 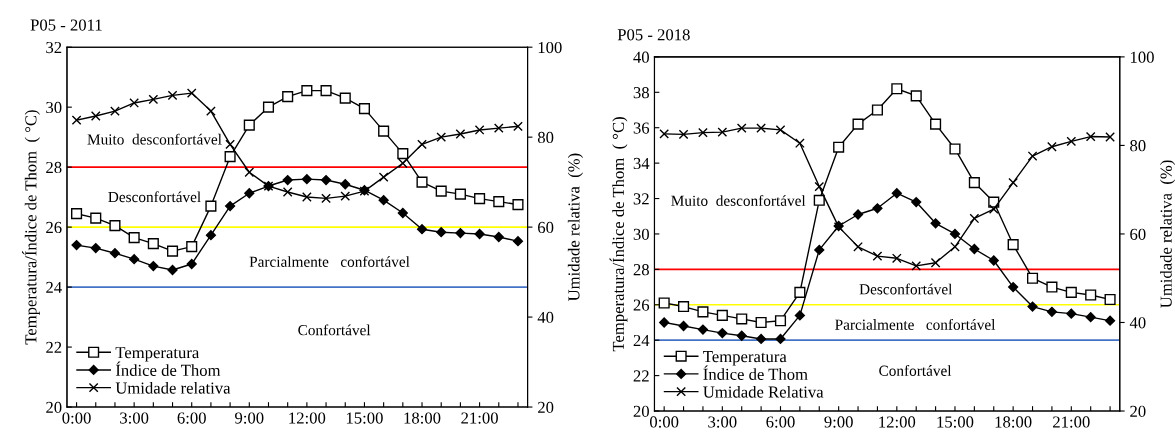 What do you see at coordinates (641, 340) in the screenshot?
I see `y-tick-label: 24` at bounding box center [641, 340].